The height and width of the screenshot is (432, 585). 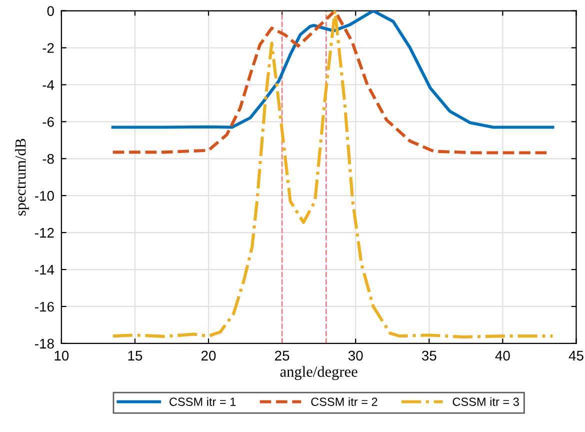 What do you see at coordinates (485, 401) in the screenshot?
I see `legend-label: CSSM itr = 3` at bounding box center [485, 401].